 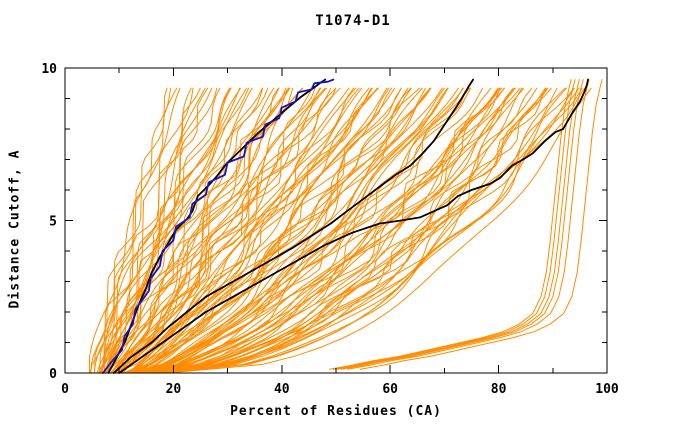 What do you see at coordinates (499, 389) in the screenshot?
I see `x-tick-label: 80` at bounding box center [499, 389].